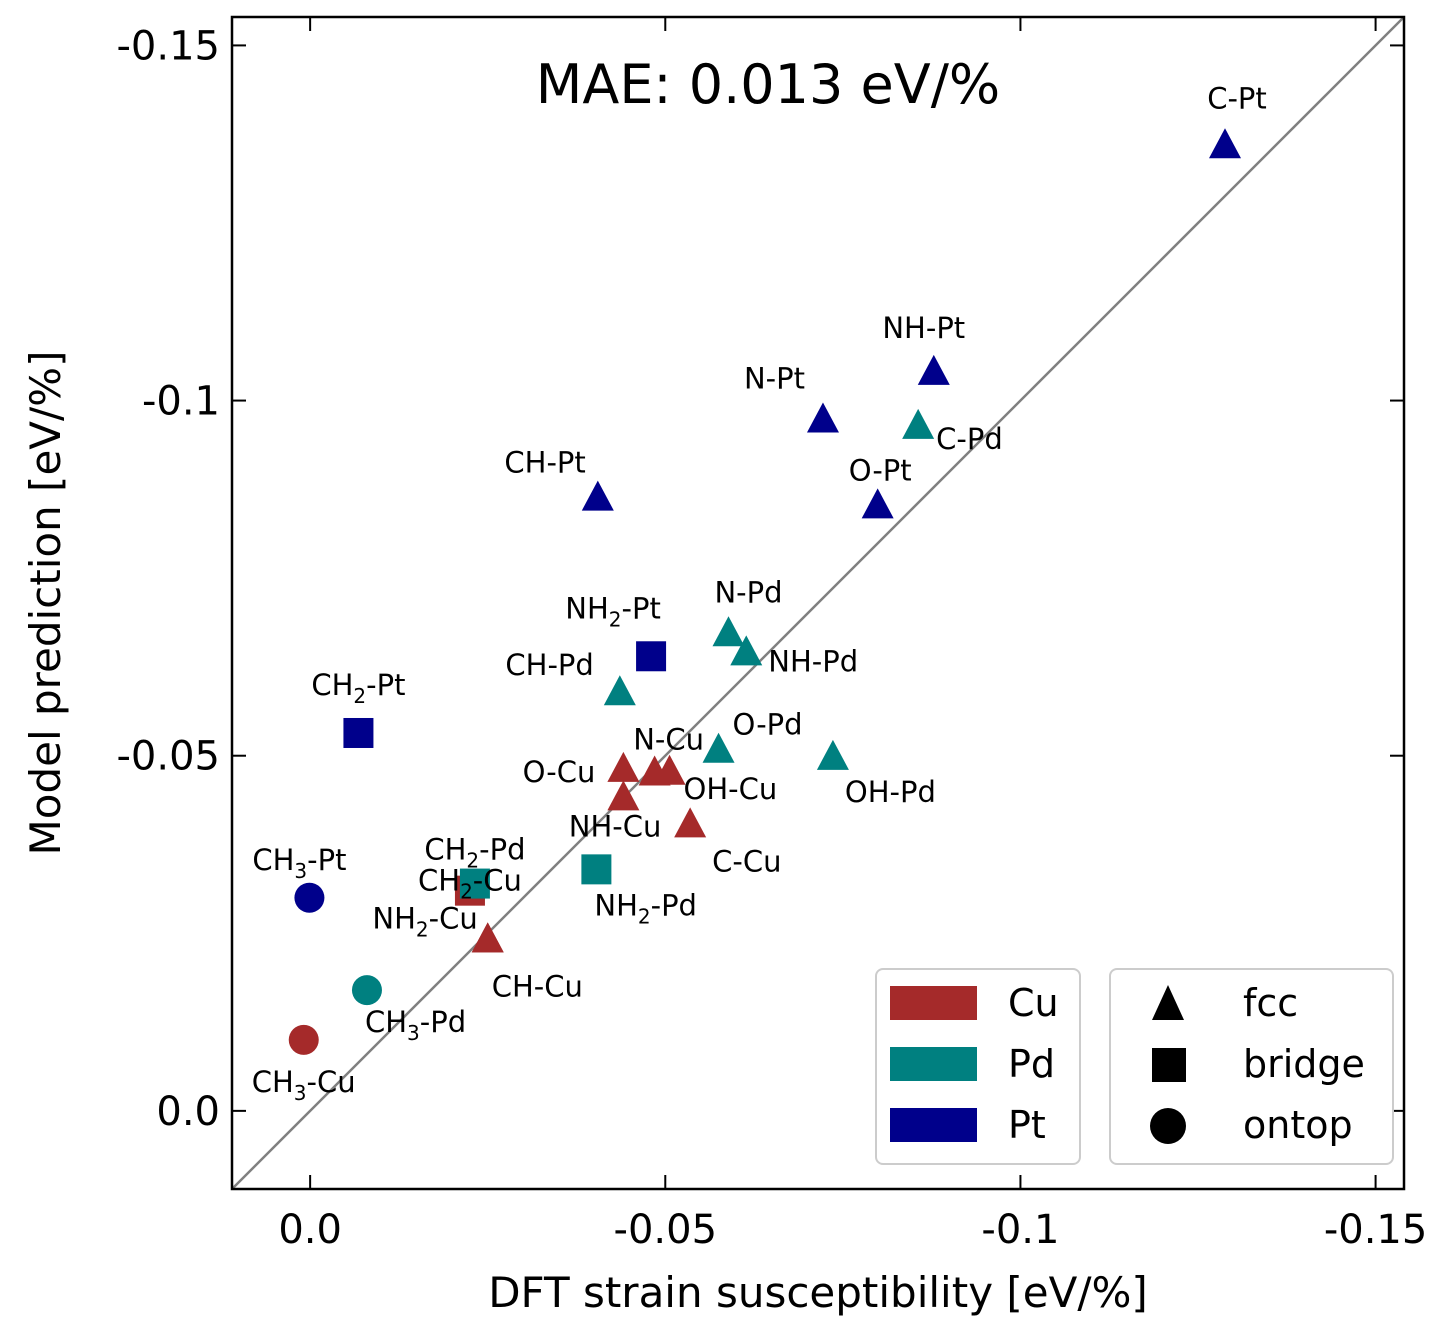 This screenshot has width=1452, height=1319. Describe the element at coordinates (1270, 1003) in the screenshot. I see `legend-fcc-label: fcc` at that location.